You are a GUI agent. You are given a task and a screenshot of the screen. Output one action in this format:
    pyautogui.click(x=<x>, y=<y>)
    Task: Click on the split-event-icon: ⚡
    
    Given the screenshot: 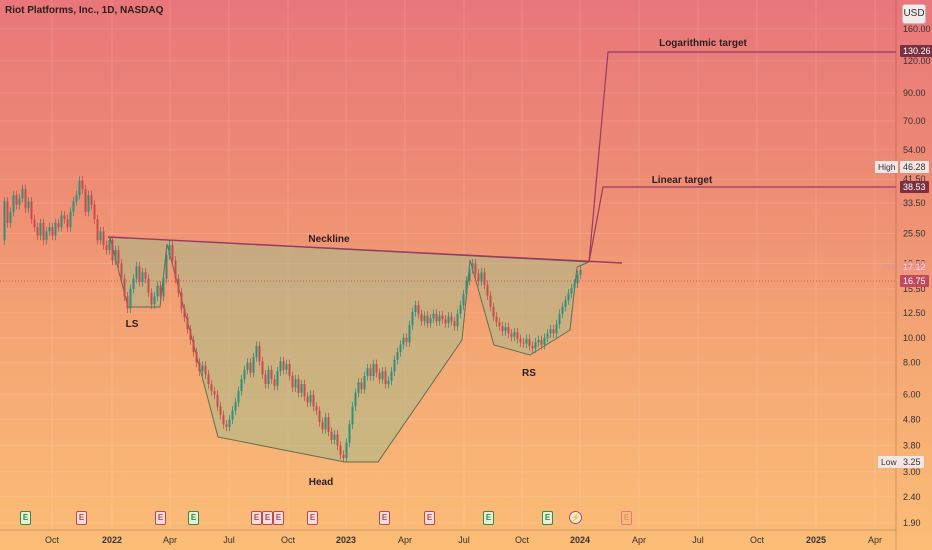 What is the action you would take?
    pyautogui.click(x=575, y=517)
    